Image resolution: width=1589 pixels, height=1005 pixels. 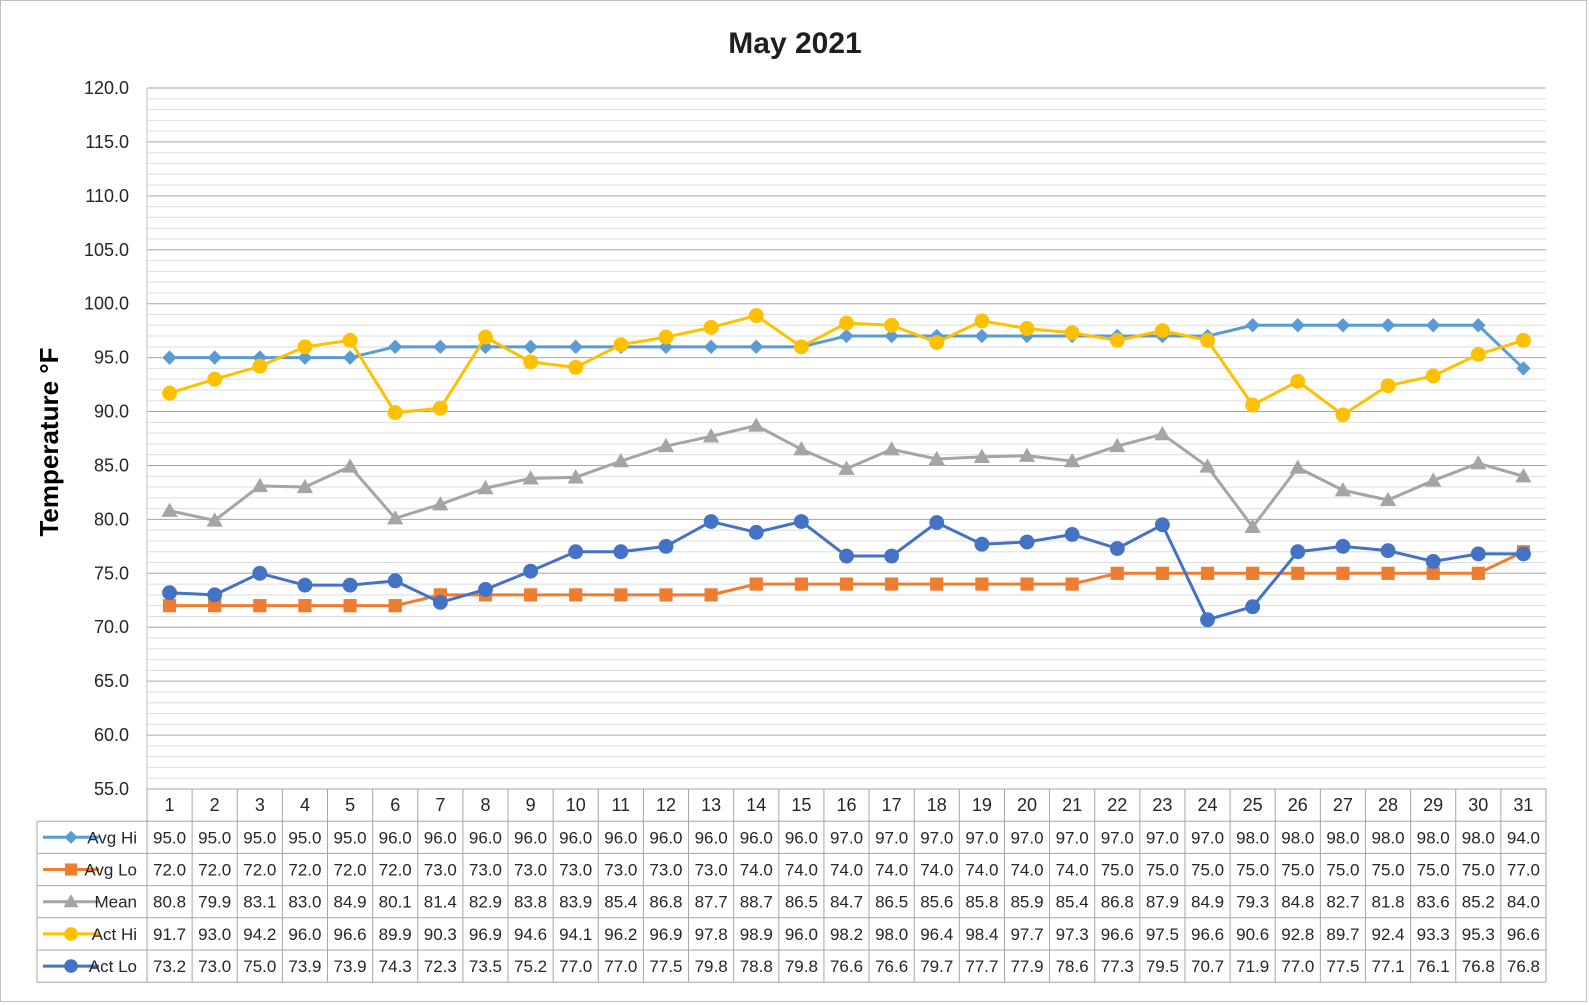 I want to click on data-label: 97.8, so click(x=711, y=934).